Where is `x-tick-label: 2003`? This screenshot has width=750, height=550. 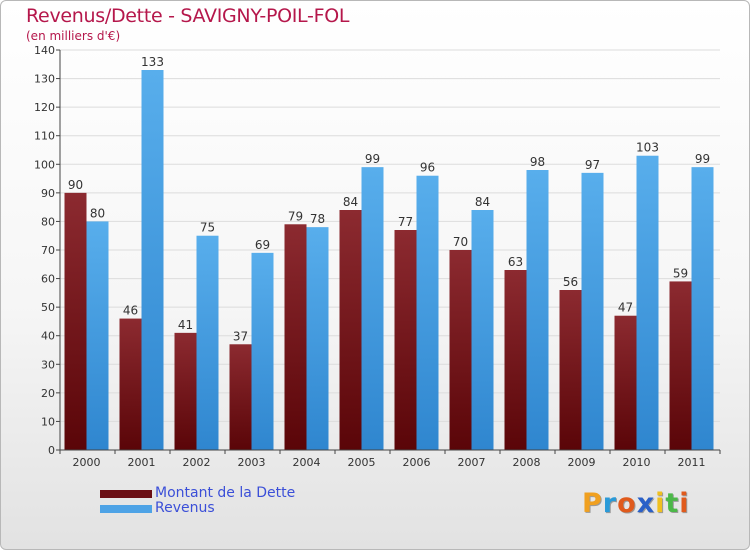 x-tick-label: 2003 is located at coordinates (252, 462).